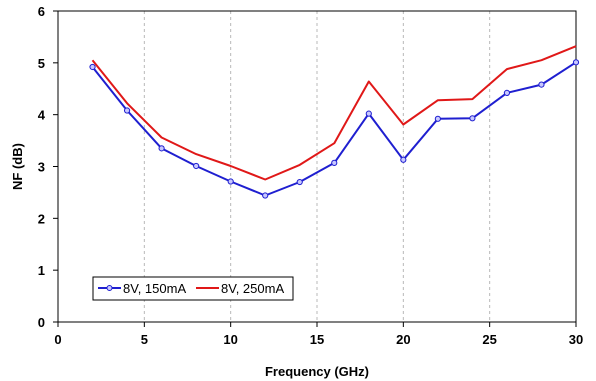  Describe the element at coordinates (489, 339) in the screenshot. I see `x-tick-label-25: 25` at that location.